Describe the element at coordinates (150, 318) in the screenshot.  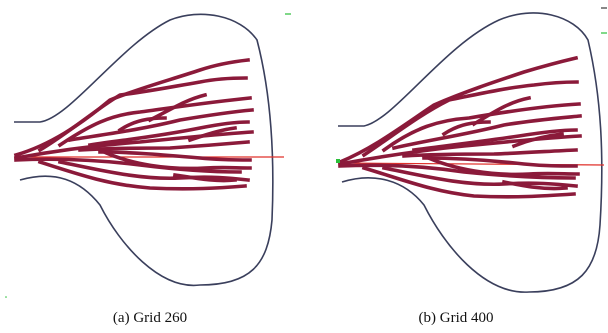
I see `caption-grid-260: (a) Grid 260` at that location.